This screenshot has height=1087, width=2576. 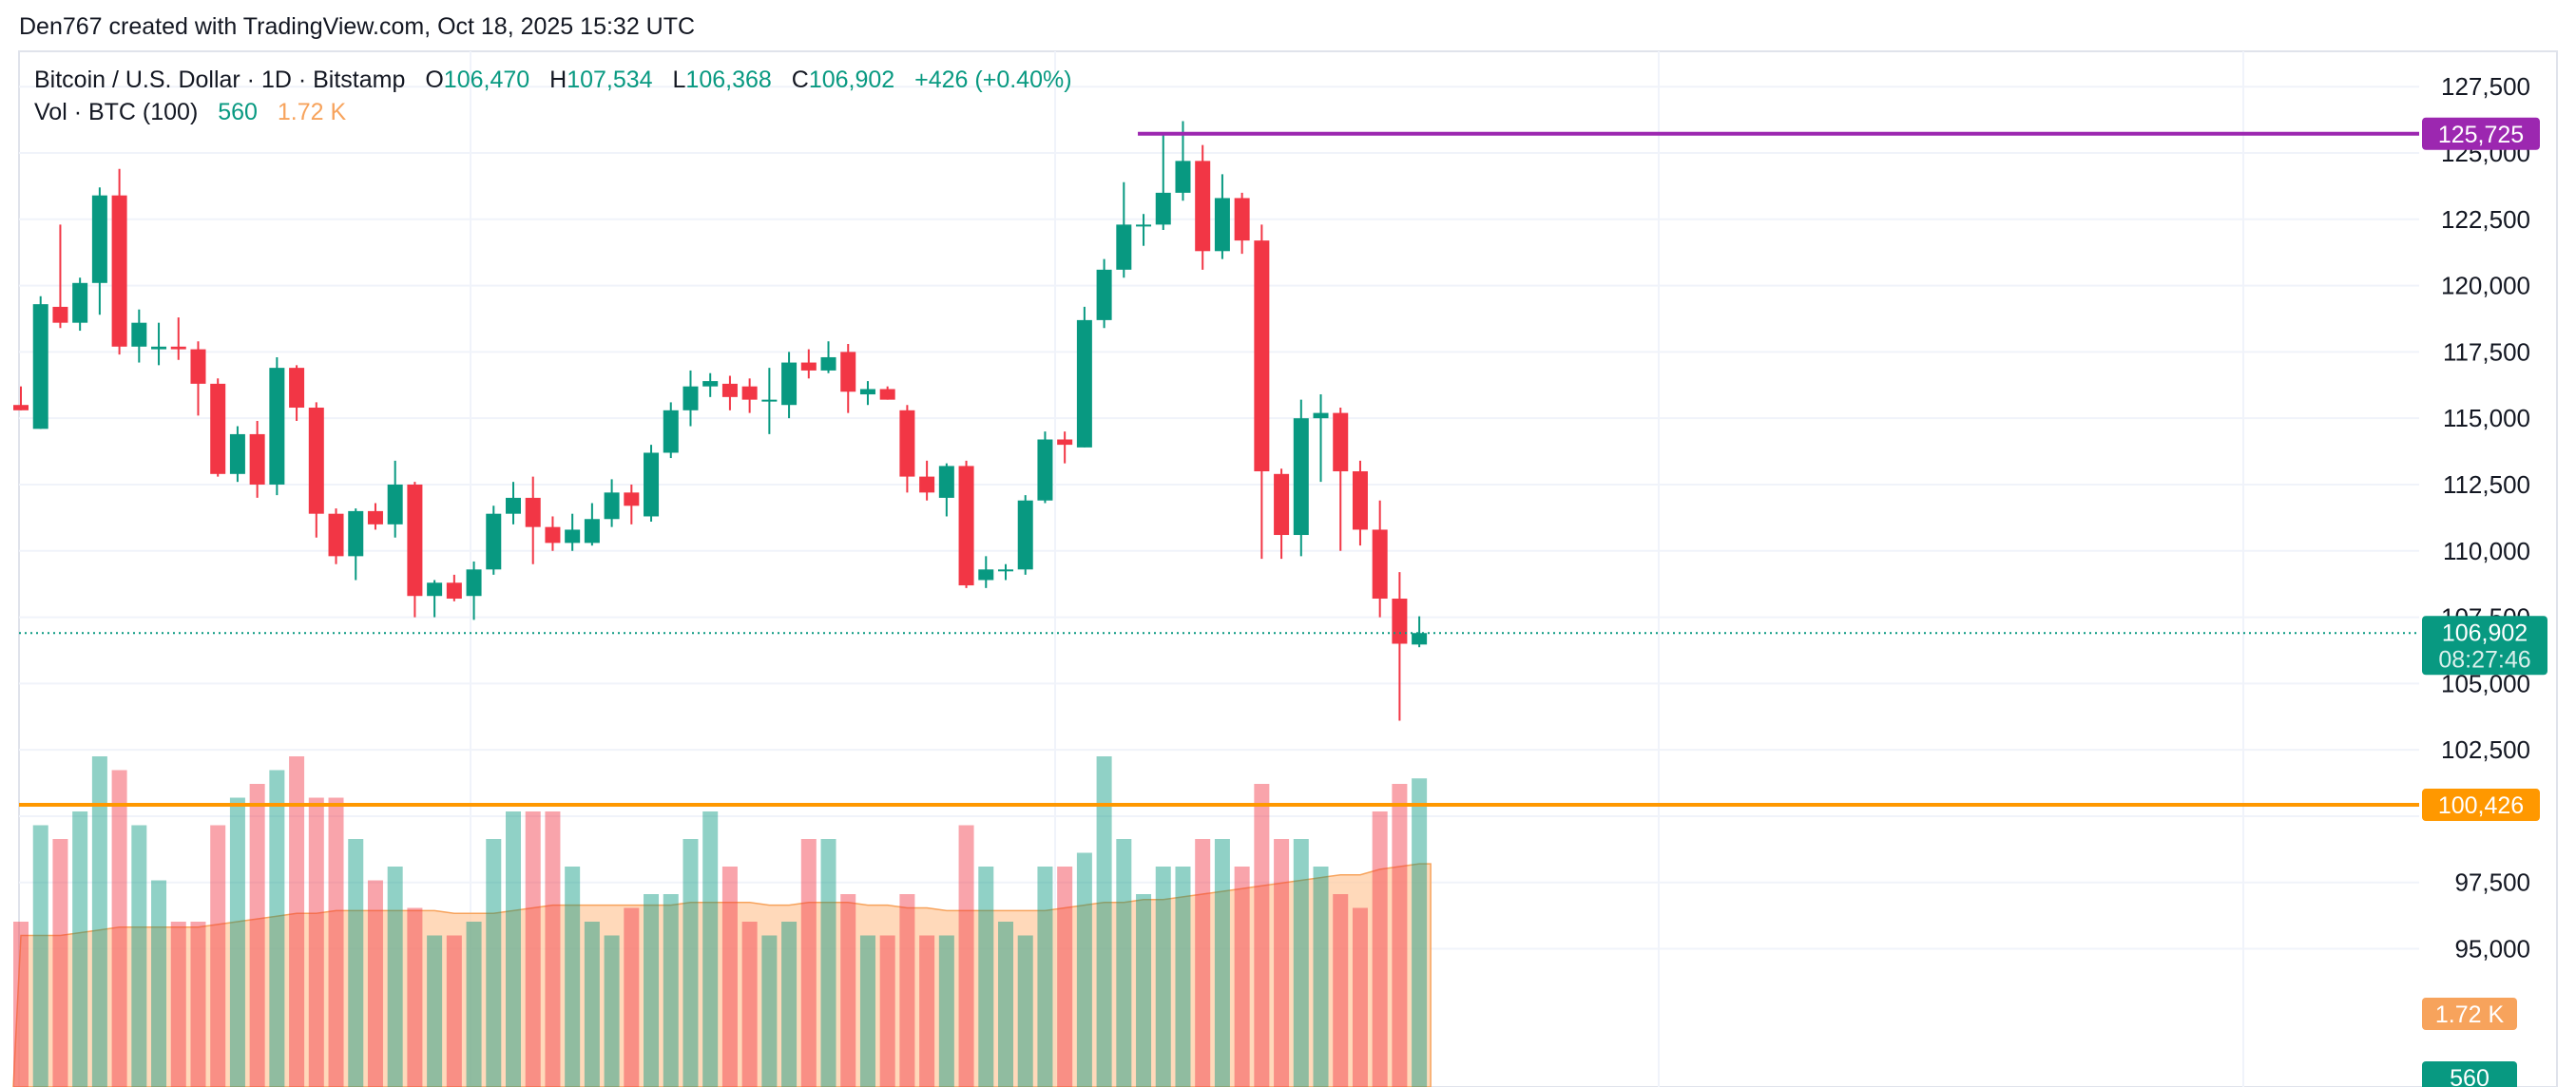 What do you see at coordinates (2492, 882) in the screenshot?
I see `price-tick-label: 97,500` at bounding box center [2492, 882].